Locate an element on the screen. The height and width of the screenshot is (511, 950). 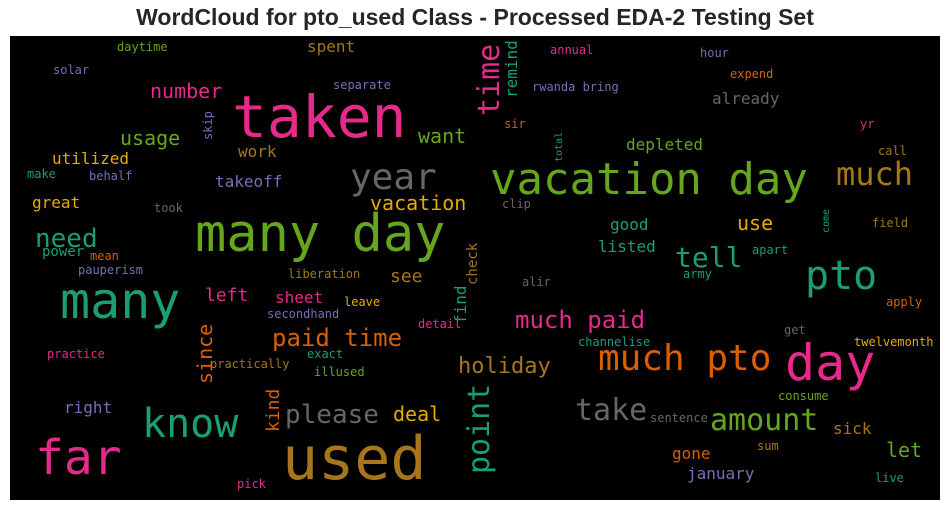
word-know: know is located at coordinates (190, 424).